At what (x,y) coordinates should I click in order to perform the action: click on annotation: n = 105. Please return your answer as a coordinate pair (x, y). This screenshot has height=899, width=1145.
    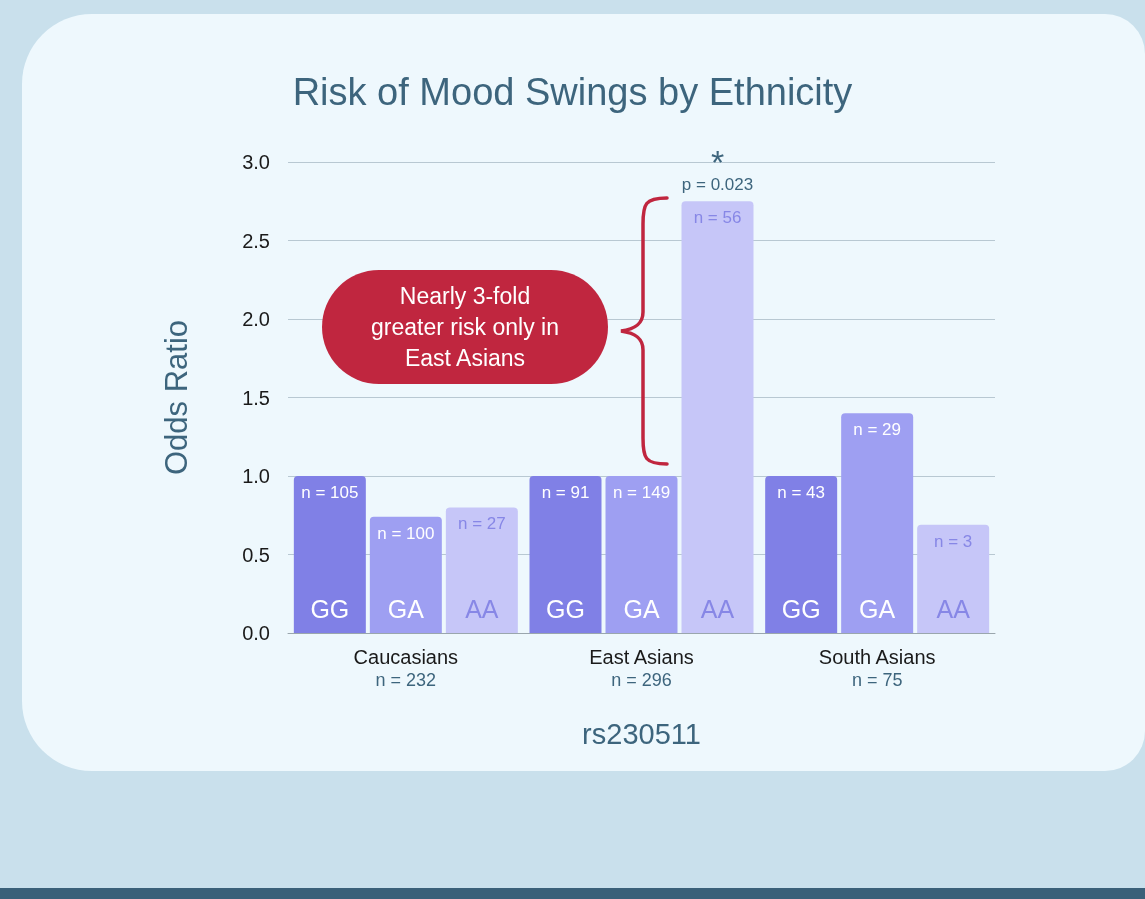
    Looking at the image, I should click on (330, 492).